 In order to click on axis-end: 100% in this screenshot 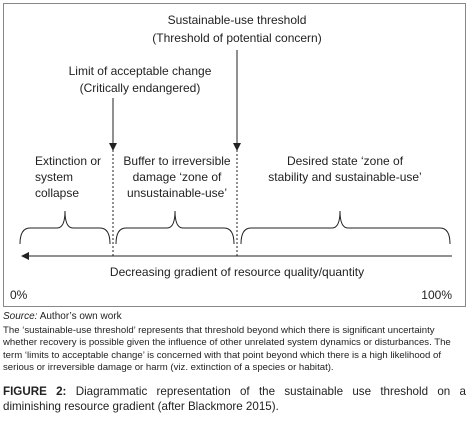, I will do `click(436, 295)`.